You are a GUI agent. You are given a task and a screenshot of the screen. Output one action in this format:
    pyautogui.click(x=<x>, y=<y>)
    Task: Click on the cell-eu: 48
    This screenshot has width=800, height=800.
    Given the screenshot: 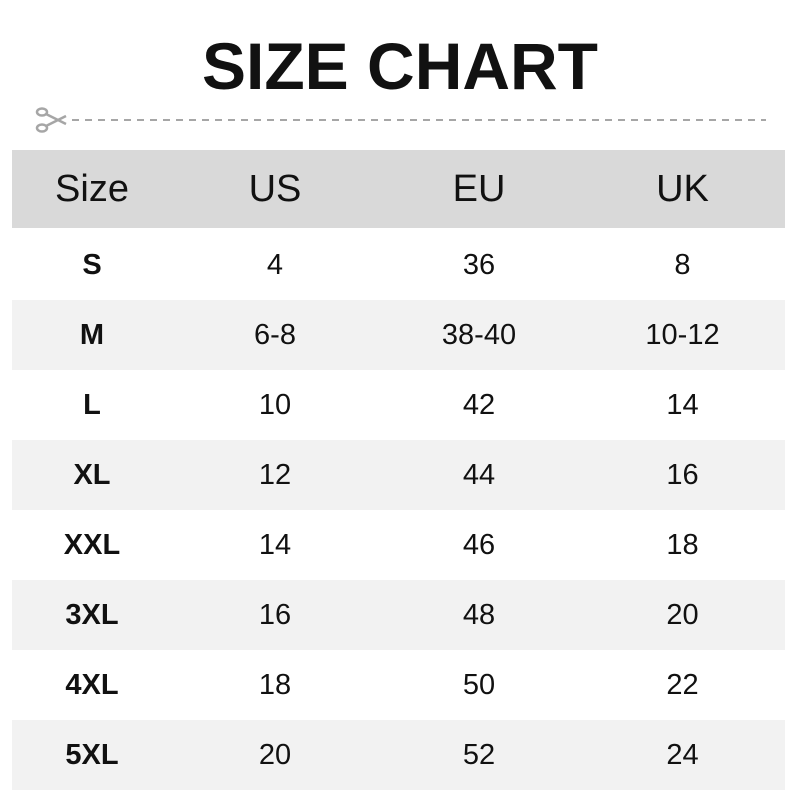 What is the action you would take?
    pyautogui.click(x=479, y=614)
    